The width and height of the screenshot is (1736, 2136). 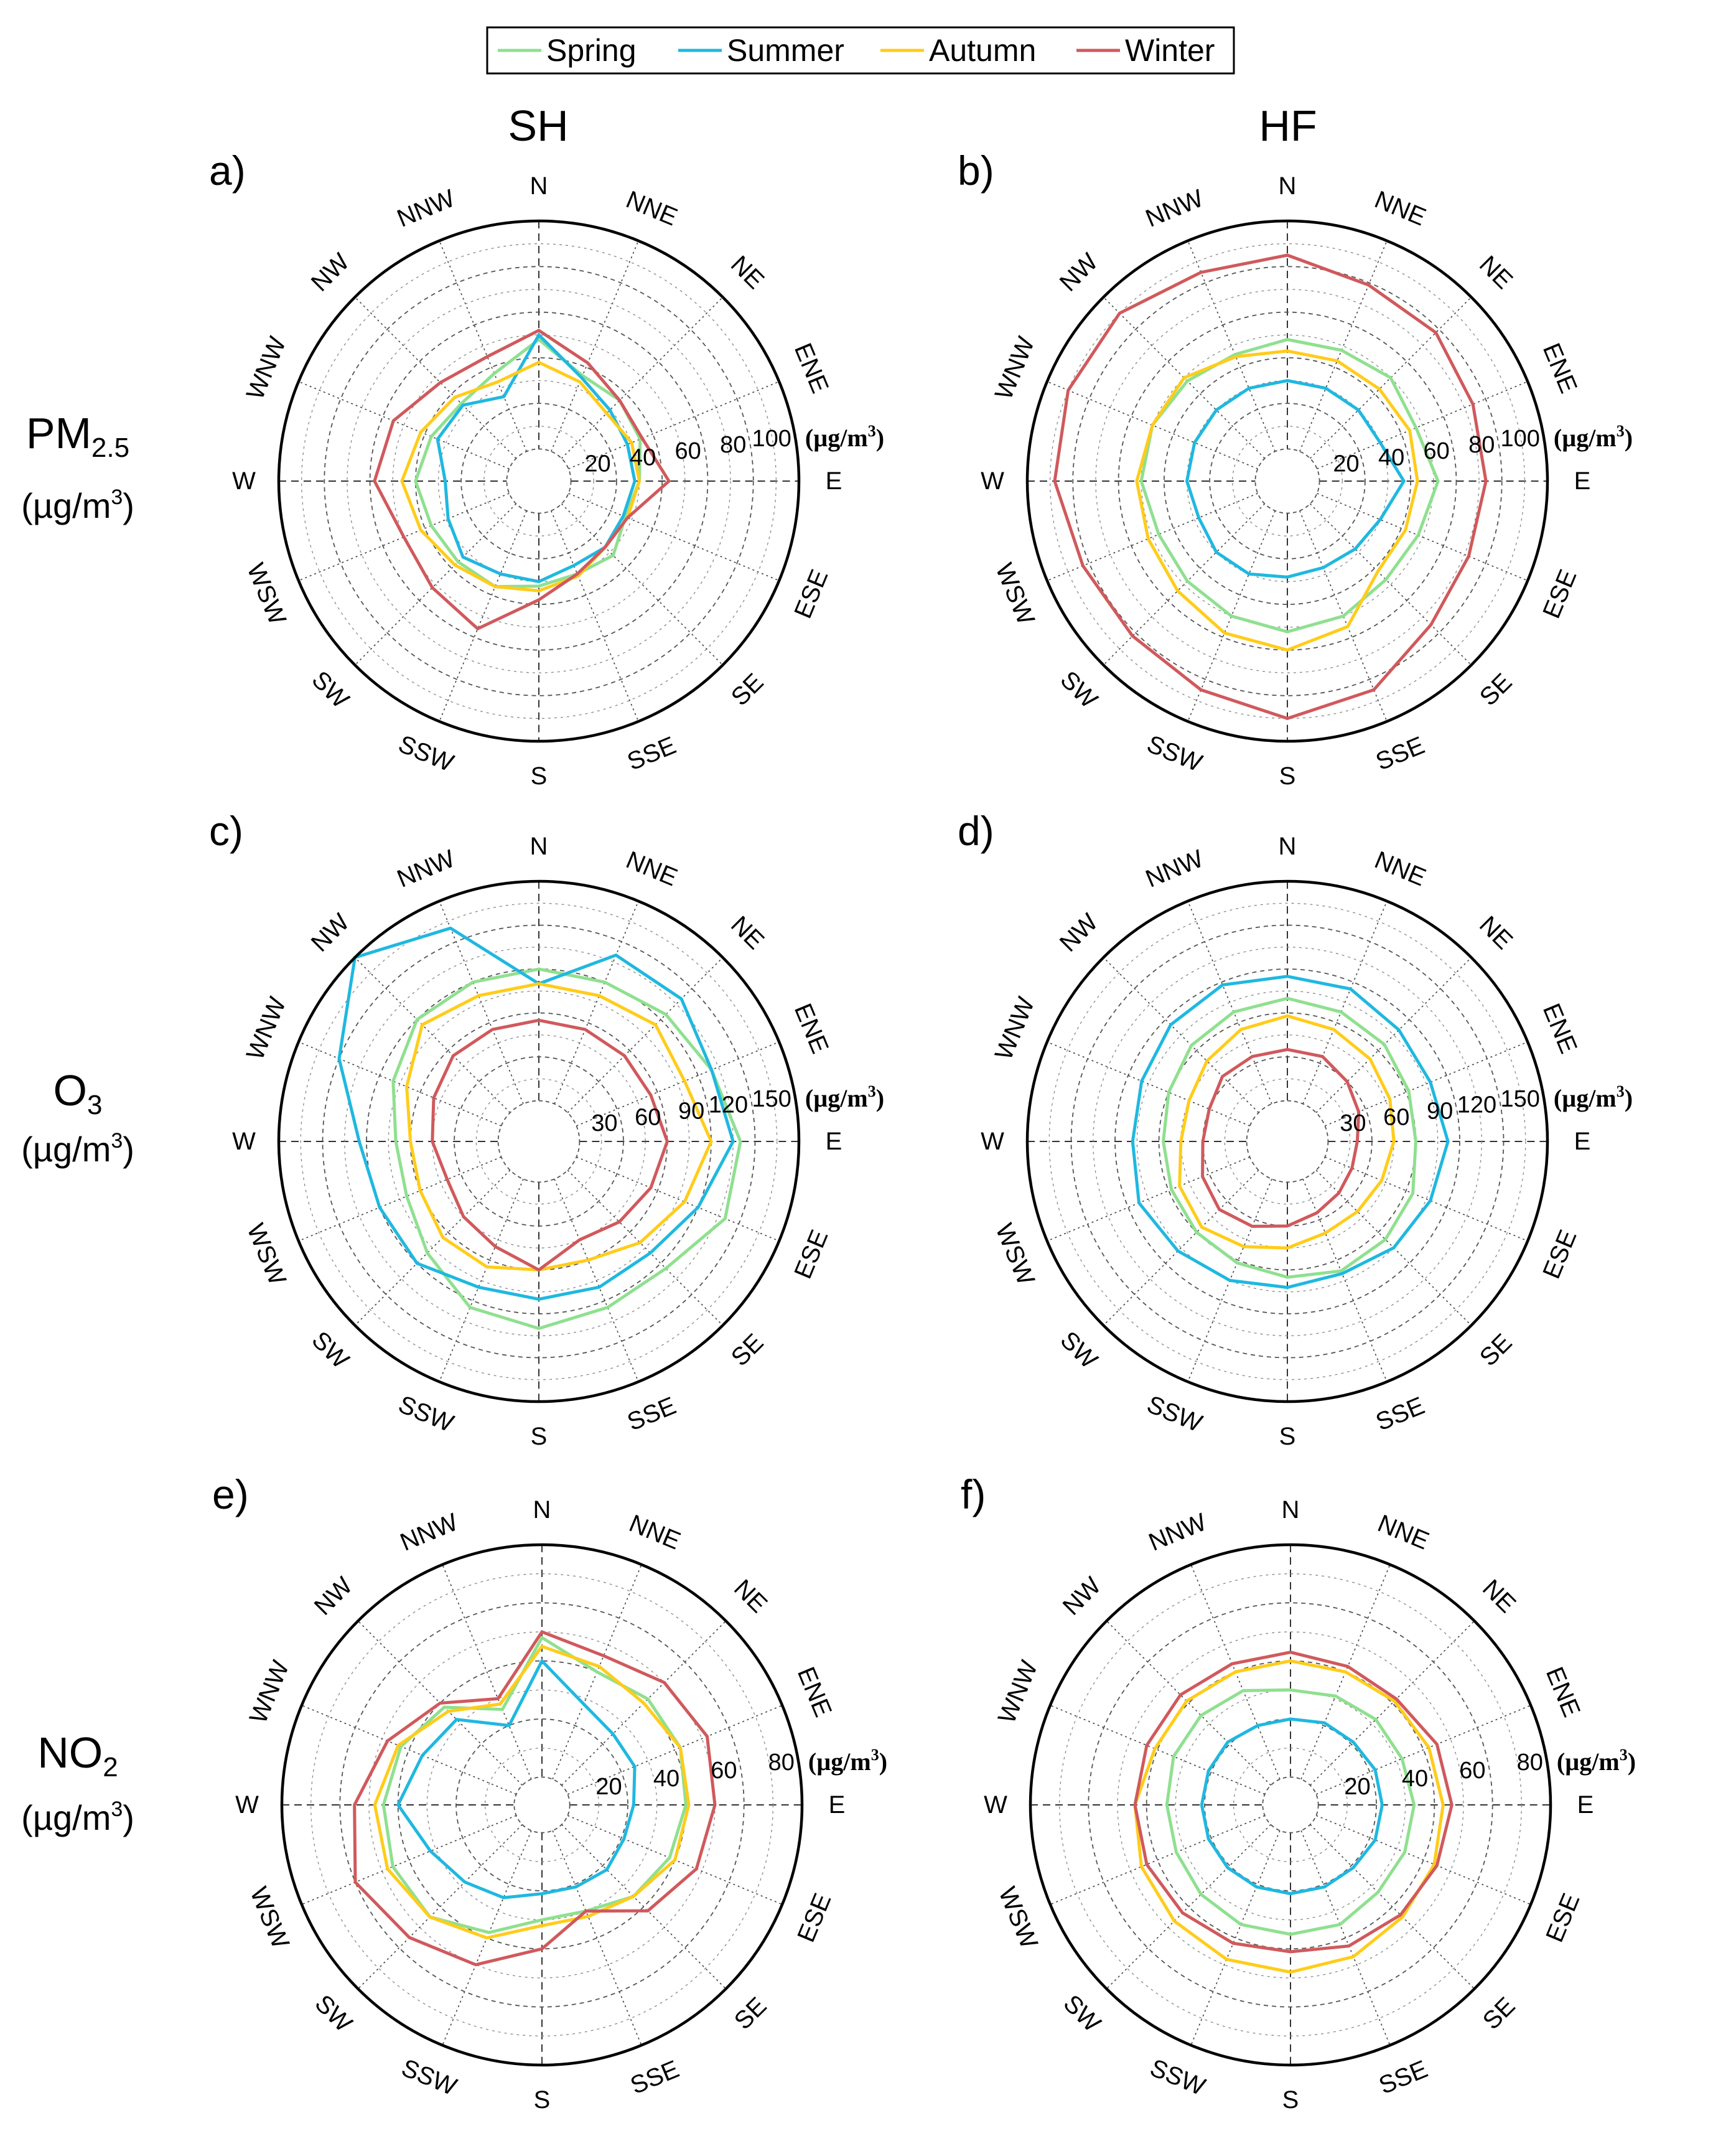 What do you see at coordinates (1422, 537) in the screenshot?
I see `panel-b-spoke-ese` at bounding box center [1422, 537].